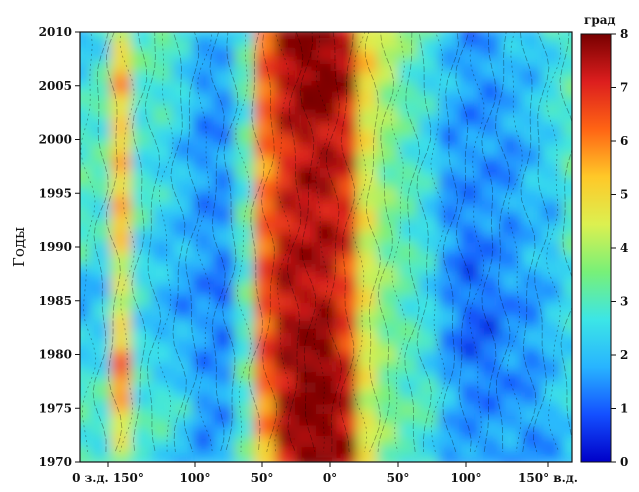 The width and height of the screenshot is (639, 492). I want to click on y-tick-label: 1975, so click(55, 408).